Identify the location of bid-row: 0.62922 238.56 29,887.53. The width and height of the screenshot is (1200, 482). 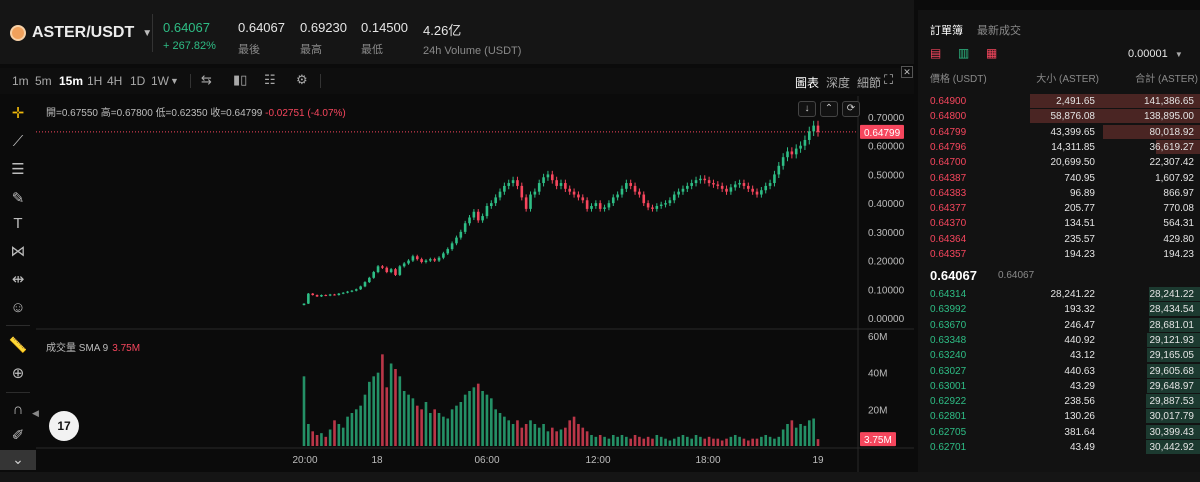
(1059, 401).